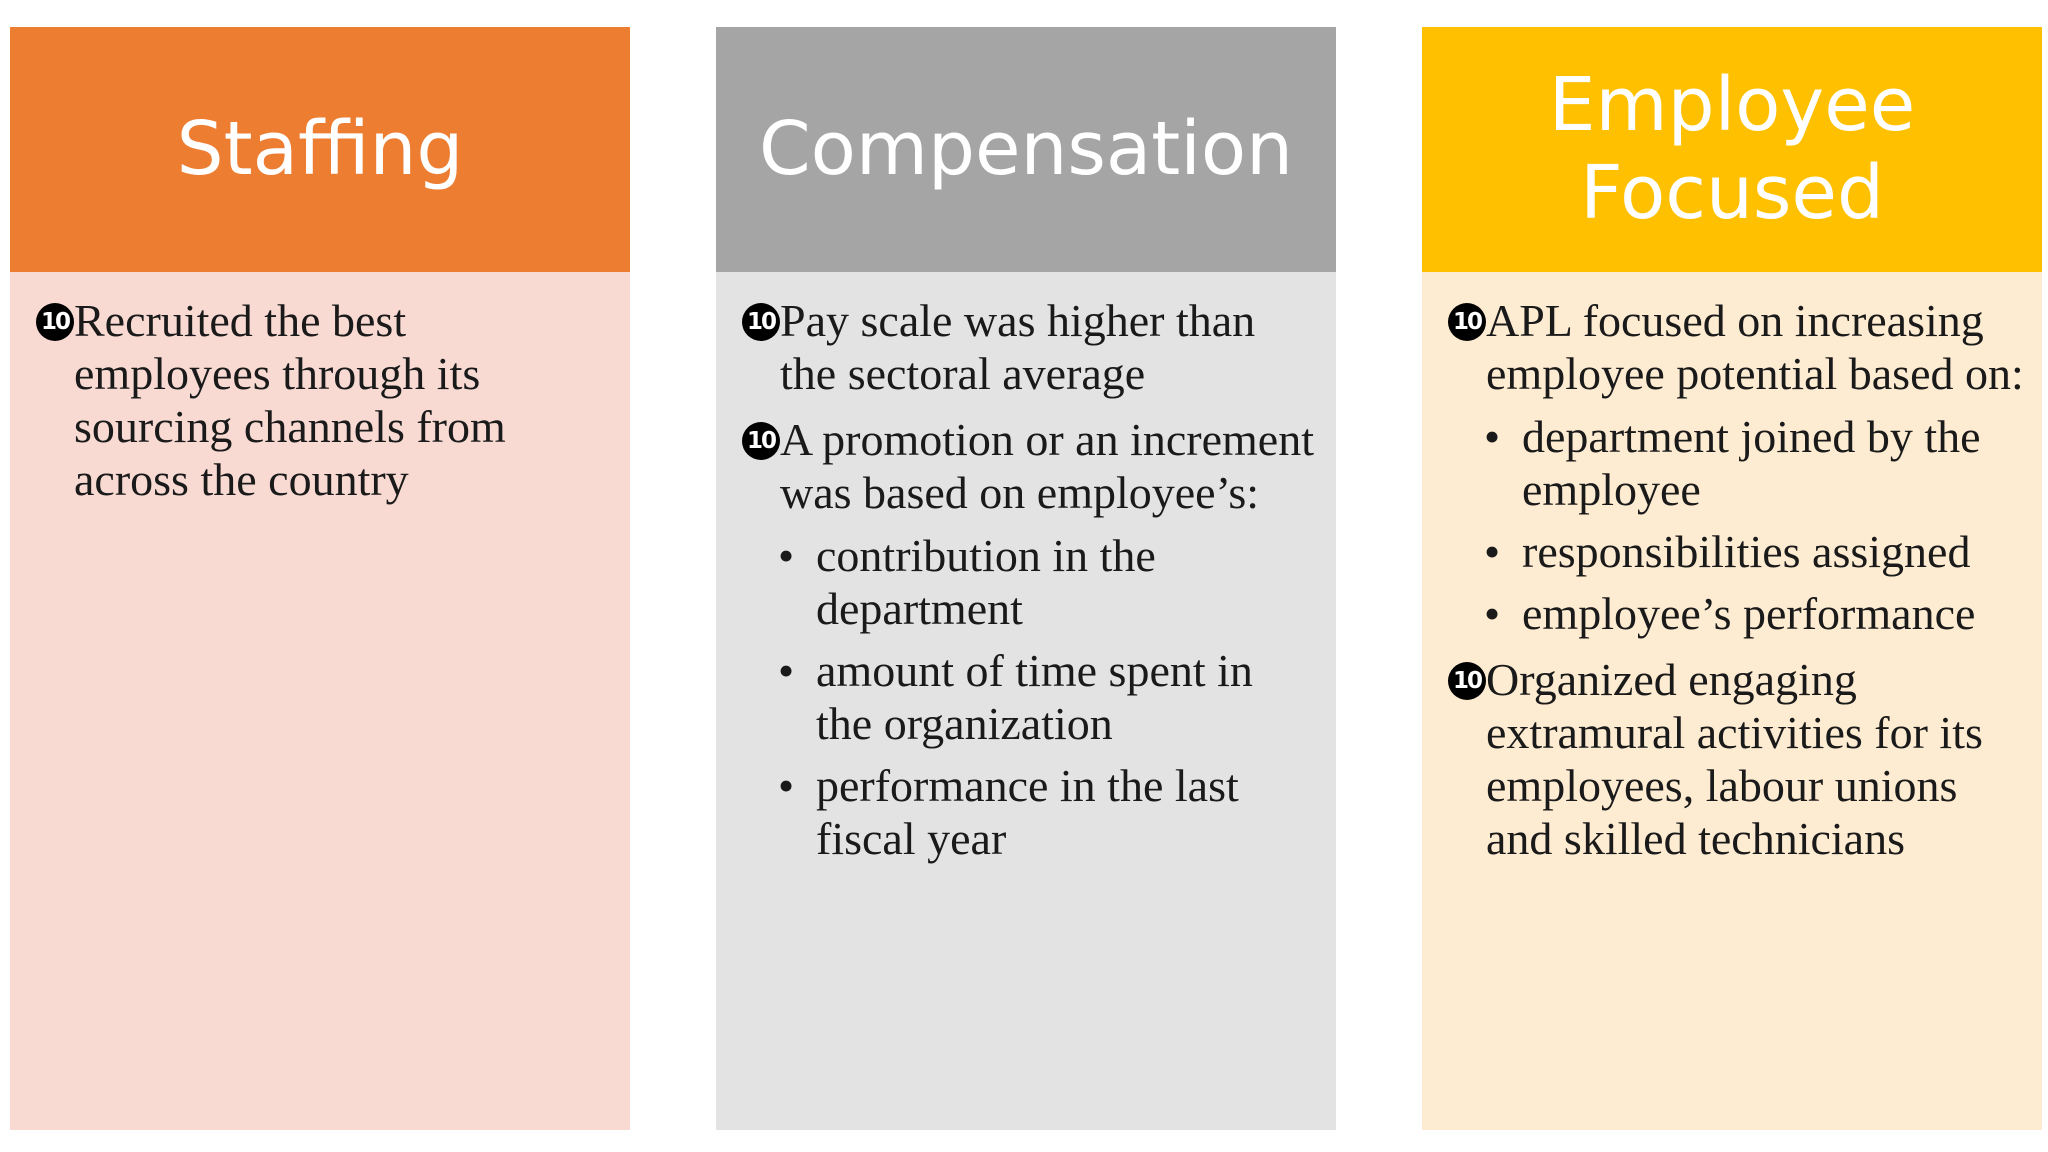  I want to click on compensation-header: Compensation, so click(1026, 149).